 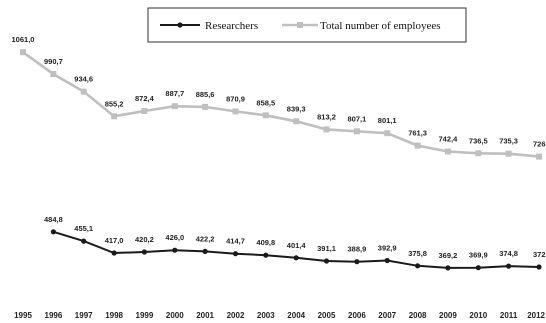 I want to click on researchers-point-1998, so click(x=114, y=253).